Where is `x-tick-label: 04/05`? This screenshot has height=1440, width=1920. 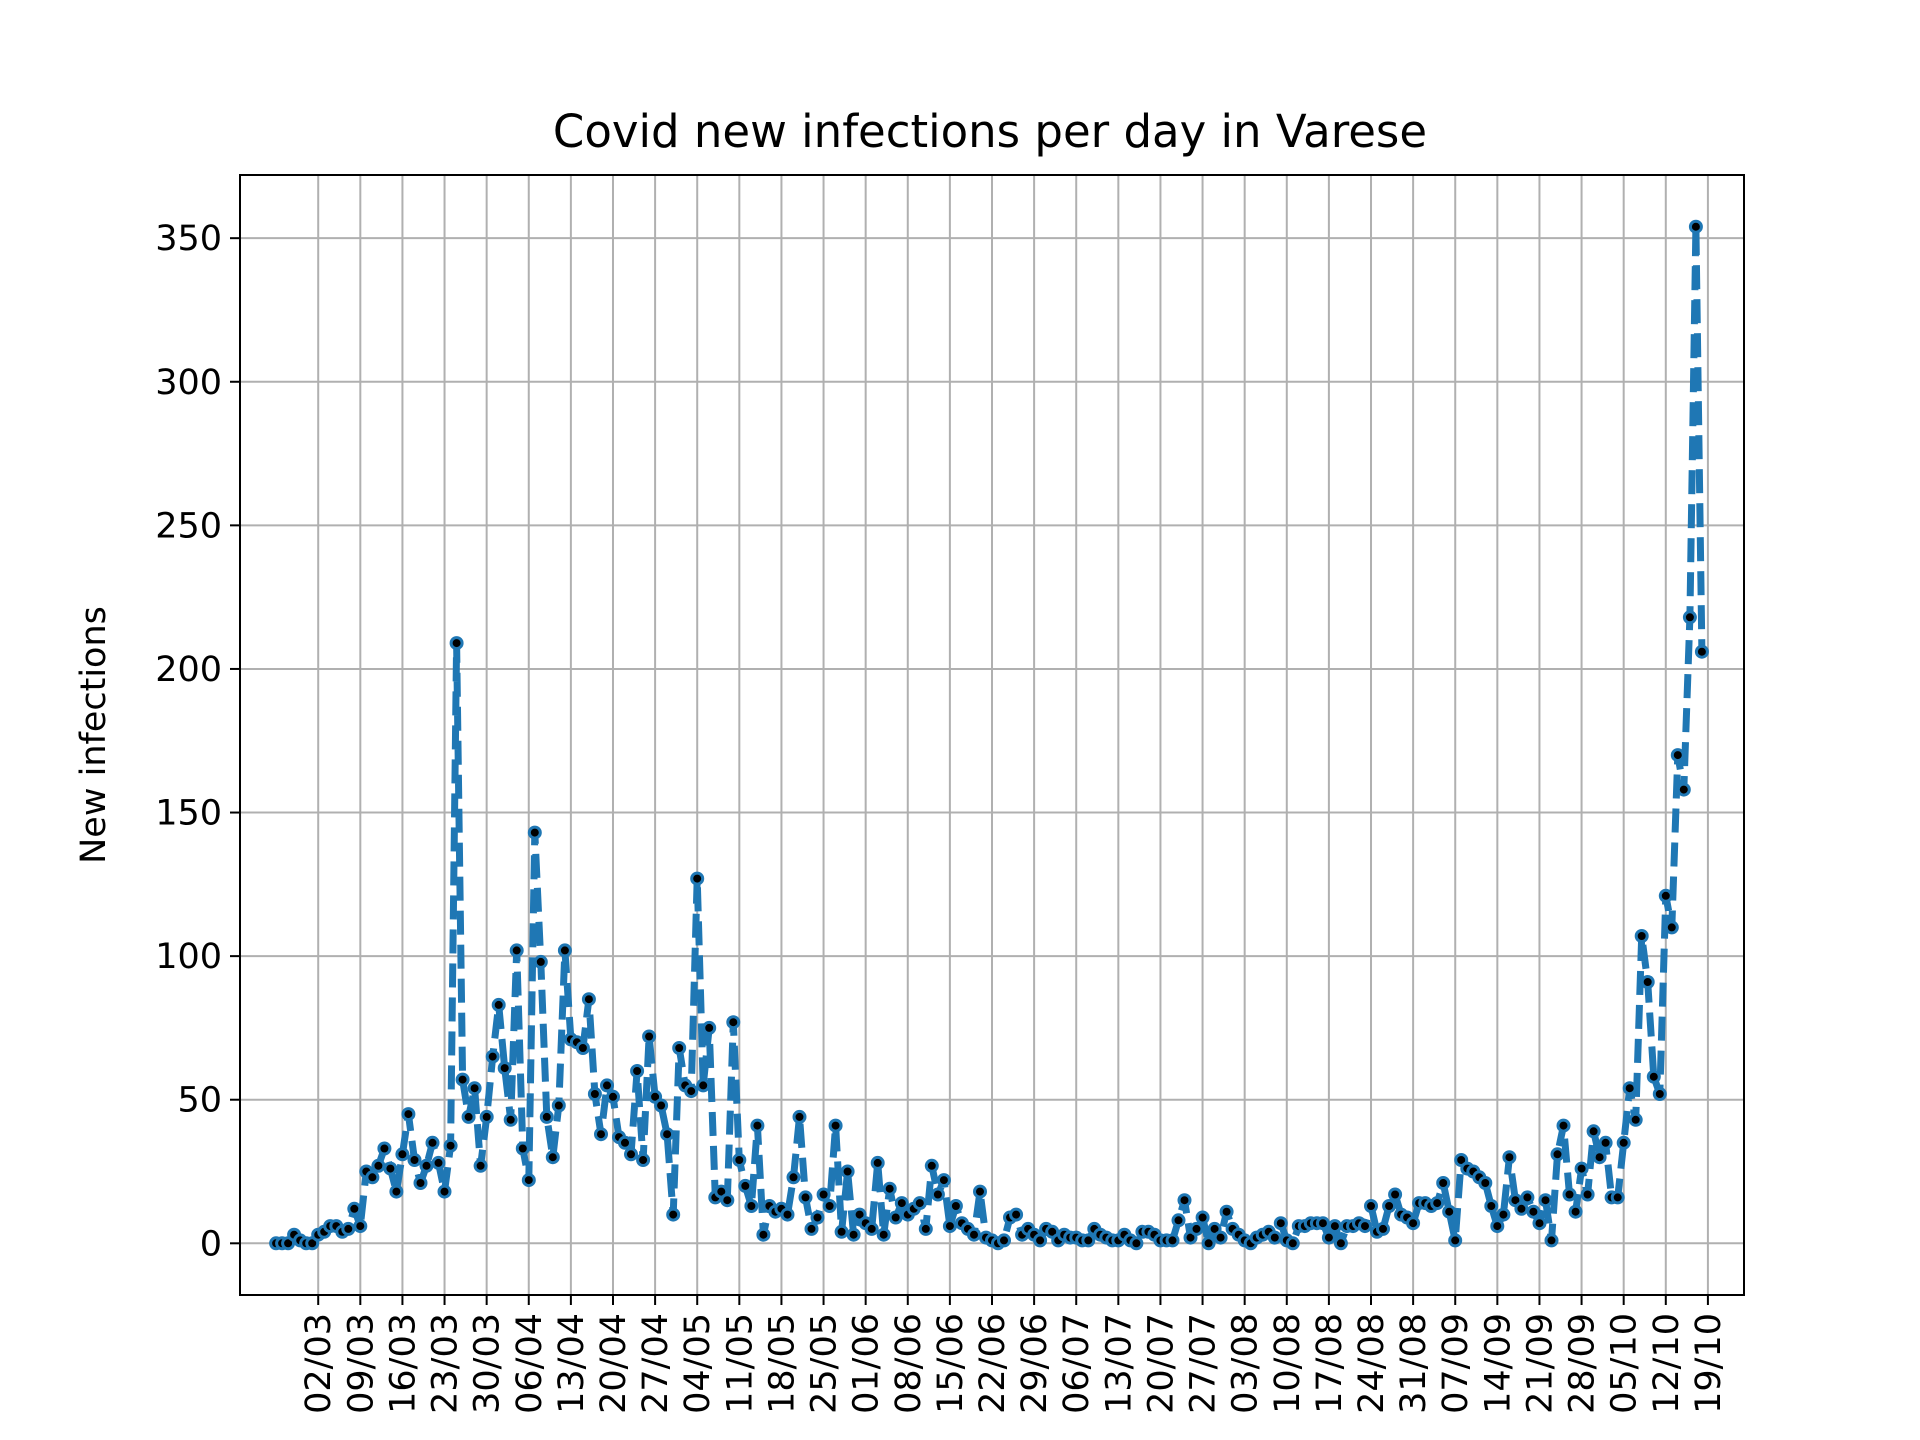
x-tick-label: 04/05 is located at coordinates (698, 1363).